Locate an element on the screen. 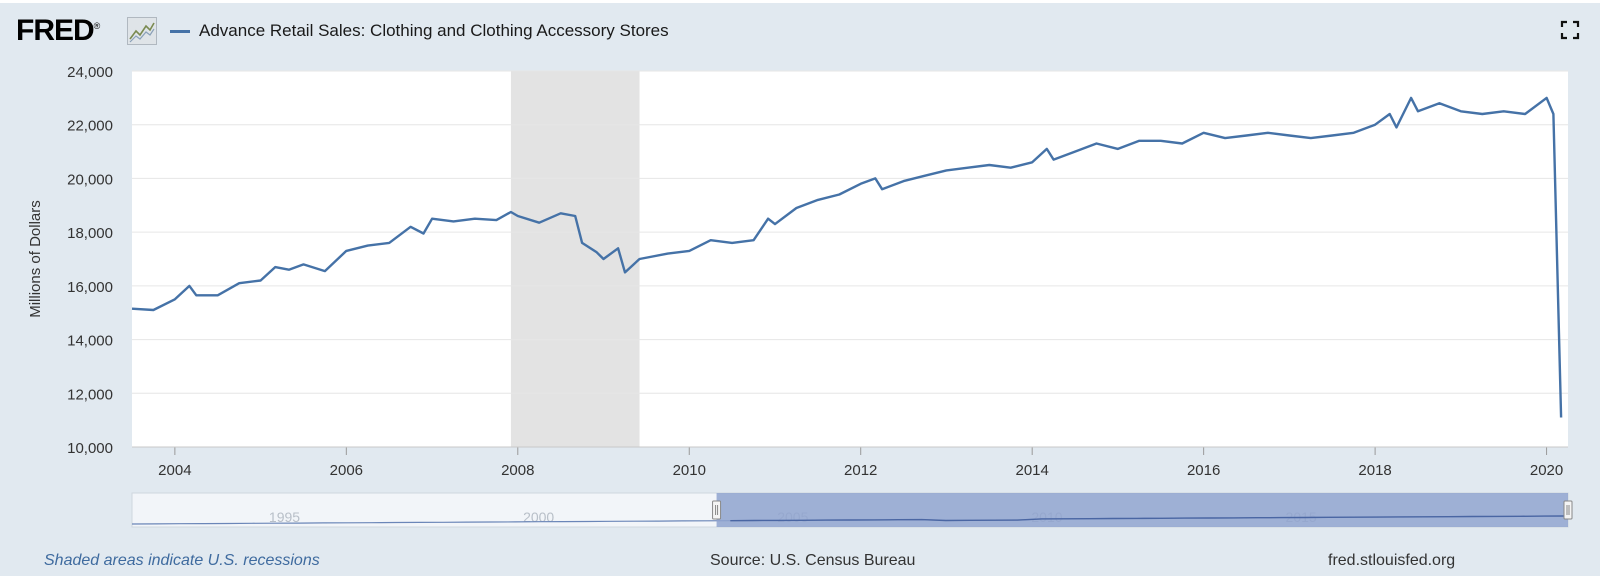 The width and height of the screenshot is (1600, 576). x-tick-label: 2012 is located at coordinates (860, 470).